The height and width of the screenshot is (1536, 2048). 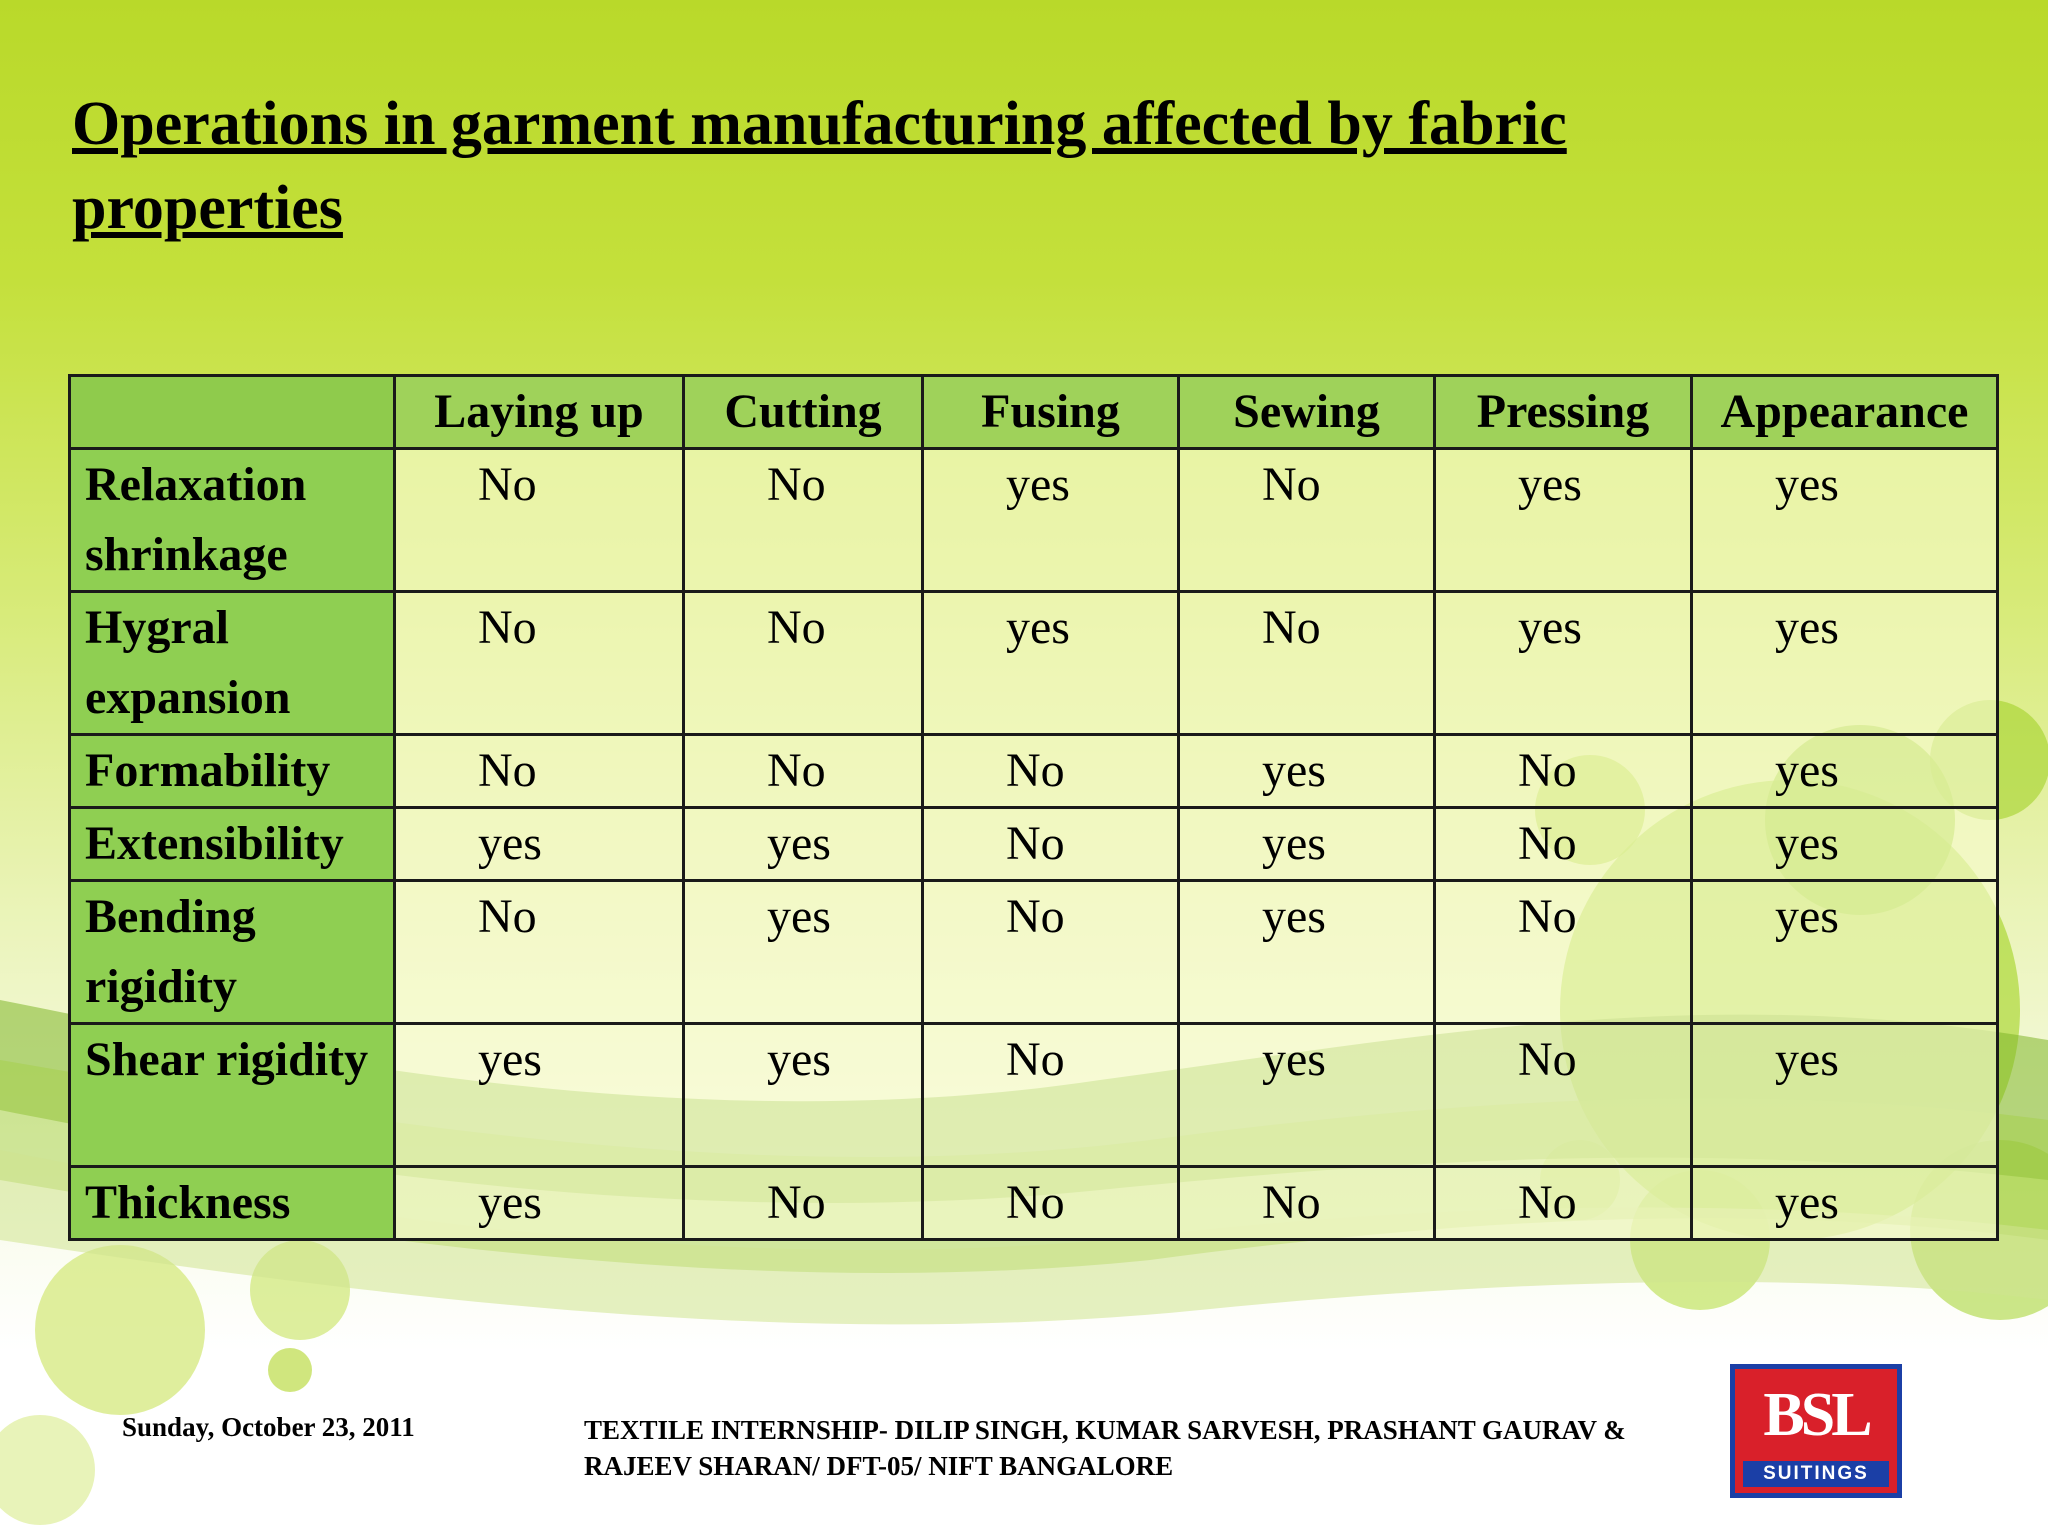 I want to click on table-row: Shear rigidity yes yes No yes No yes, so click(x=1033, y=1095).